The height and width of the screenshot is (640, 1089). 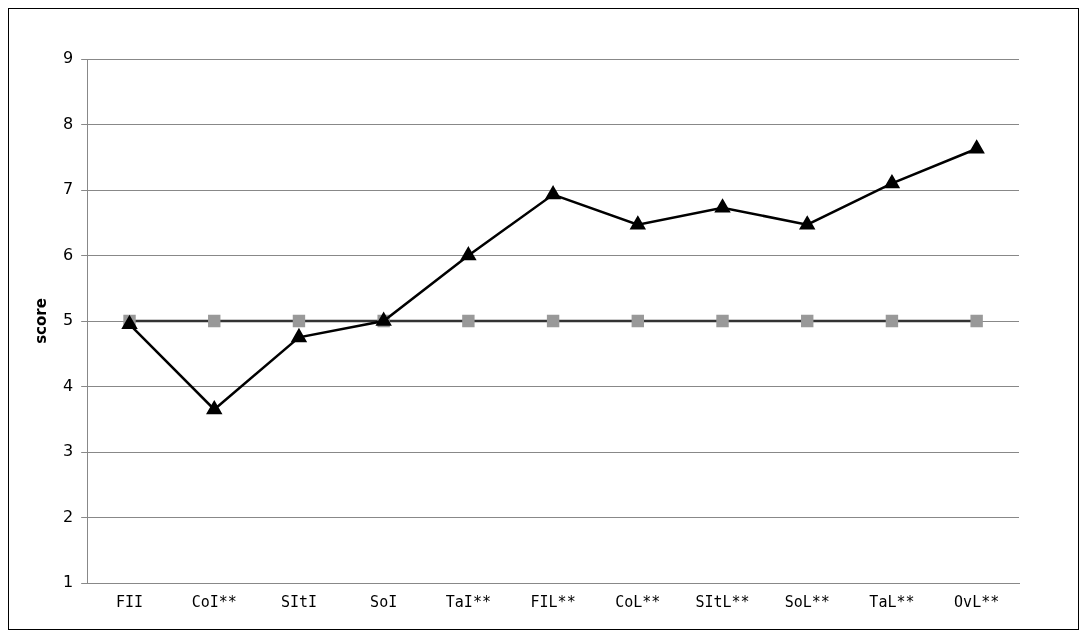 What do you see at coordinates (299, 601) in the screenshot?
I see `x-tick-label: SItI` at bounding box center [299, 601].